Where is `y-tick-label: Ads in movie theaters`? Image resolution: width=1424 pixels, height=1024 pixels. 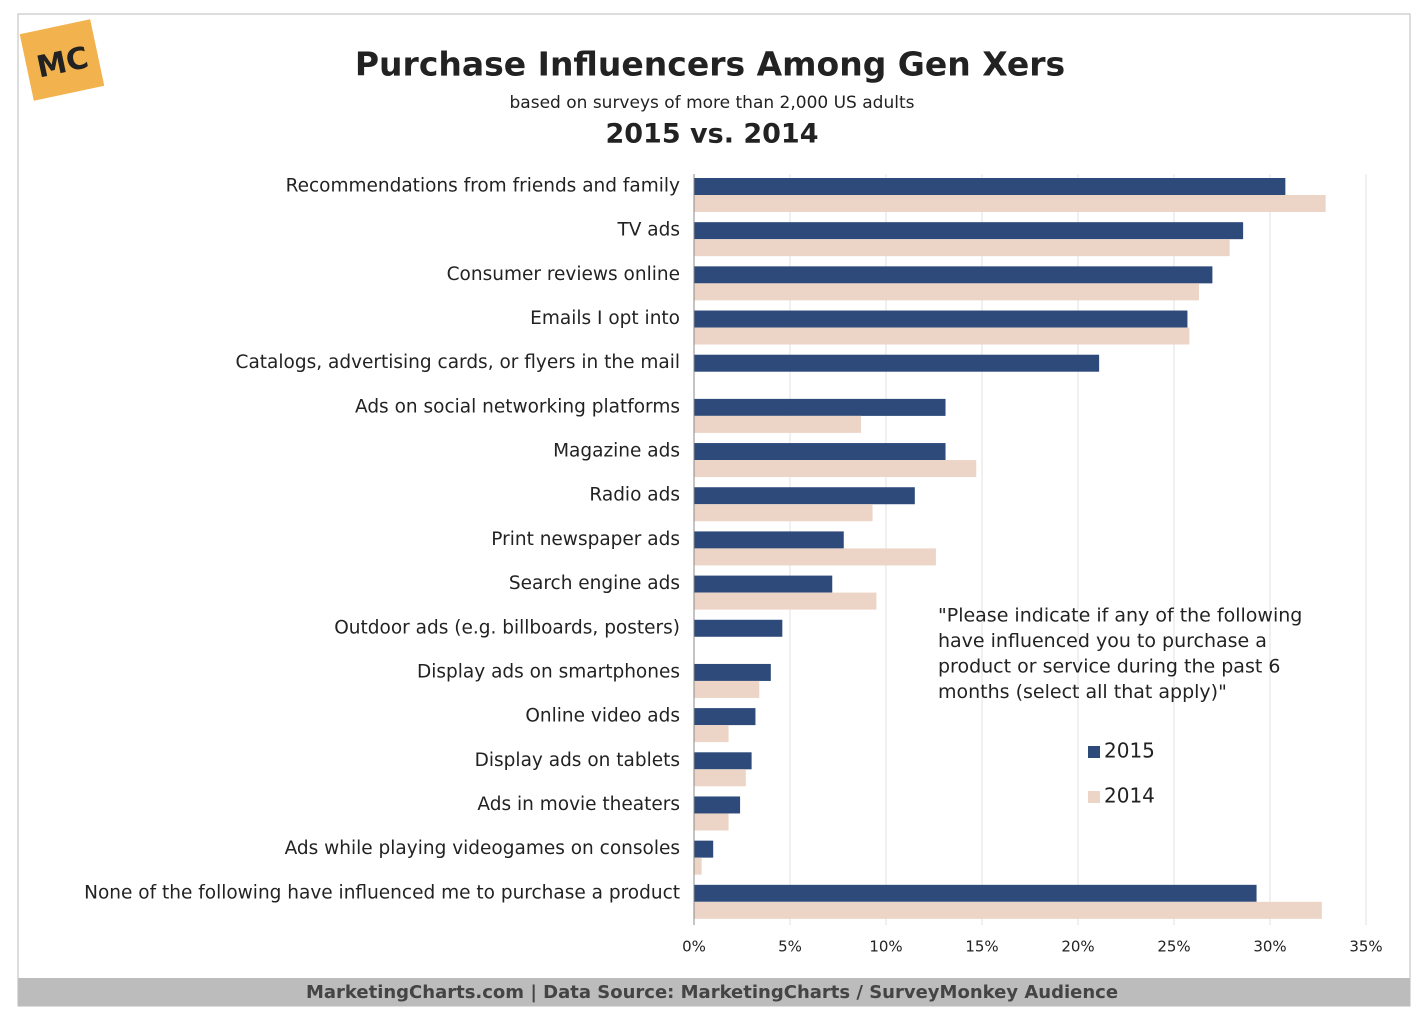
y-tick-label: Ads in movie theaters is located at coordinates (578, 804).